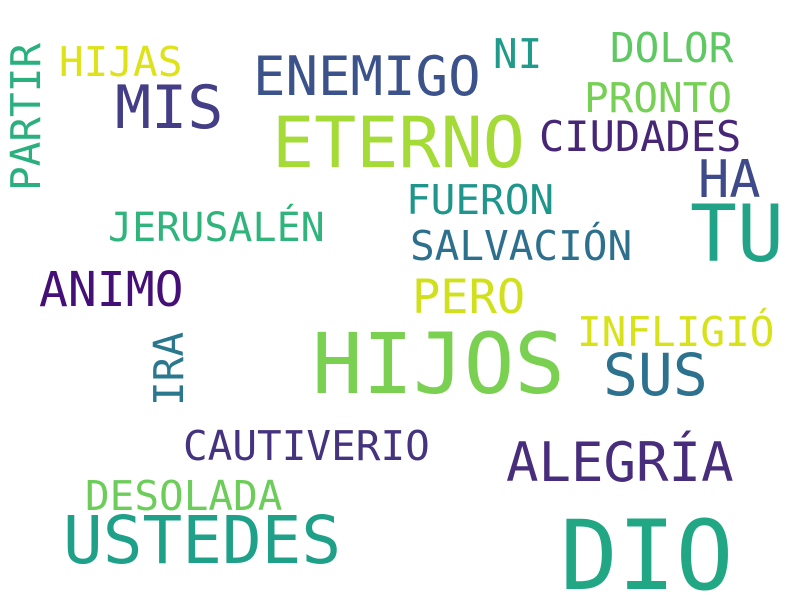 The image size is (800, 600). I want to click on word-cautiverio: CAUTIVERIO, so click(306, 446).